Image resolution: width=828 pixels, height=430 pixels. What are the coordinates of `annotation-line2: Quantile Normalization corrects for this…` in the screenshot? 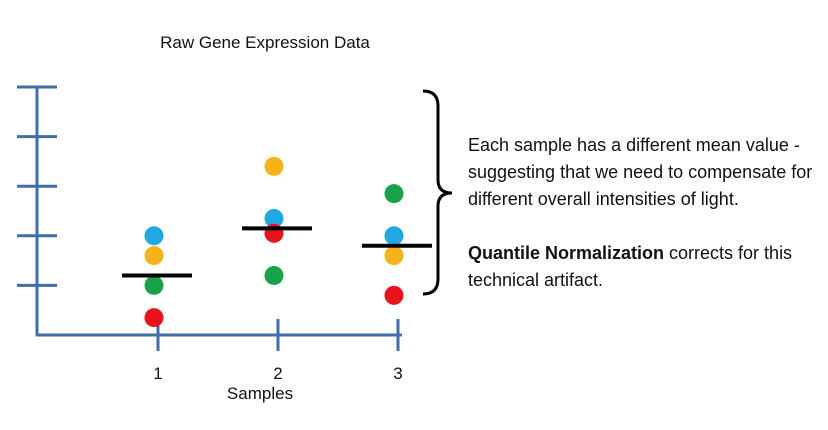 It's located at (643, 267).